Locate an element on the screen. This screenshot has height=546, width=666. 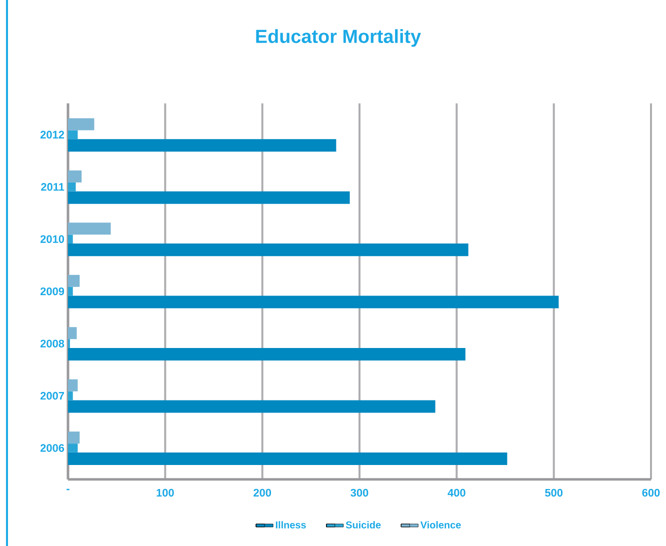
x-tick-label: - is located at coordinates (68, 489).